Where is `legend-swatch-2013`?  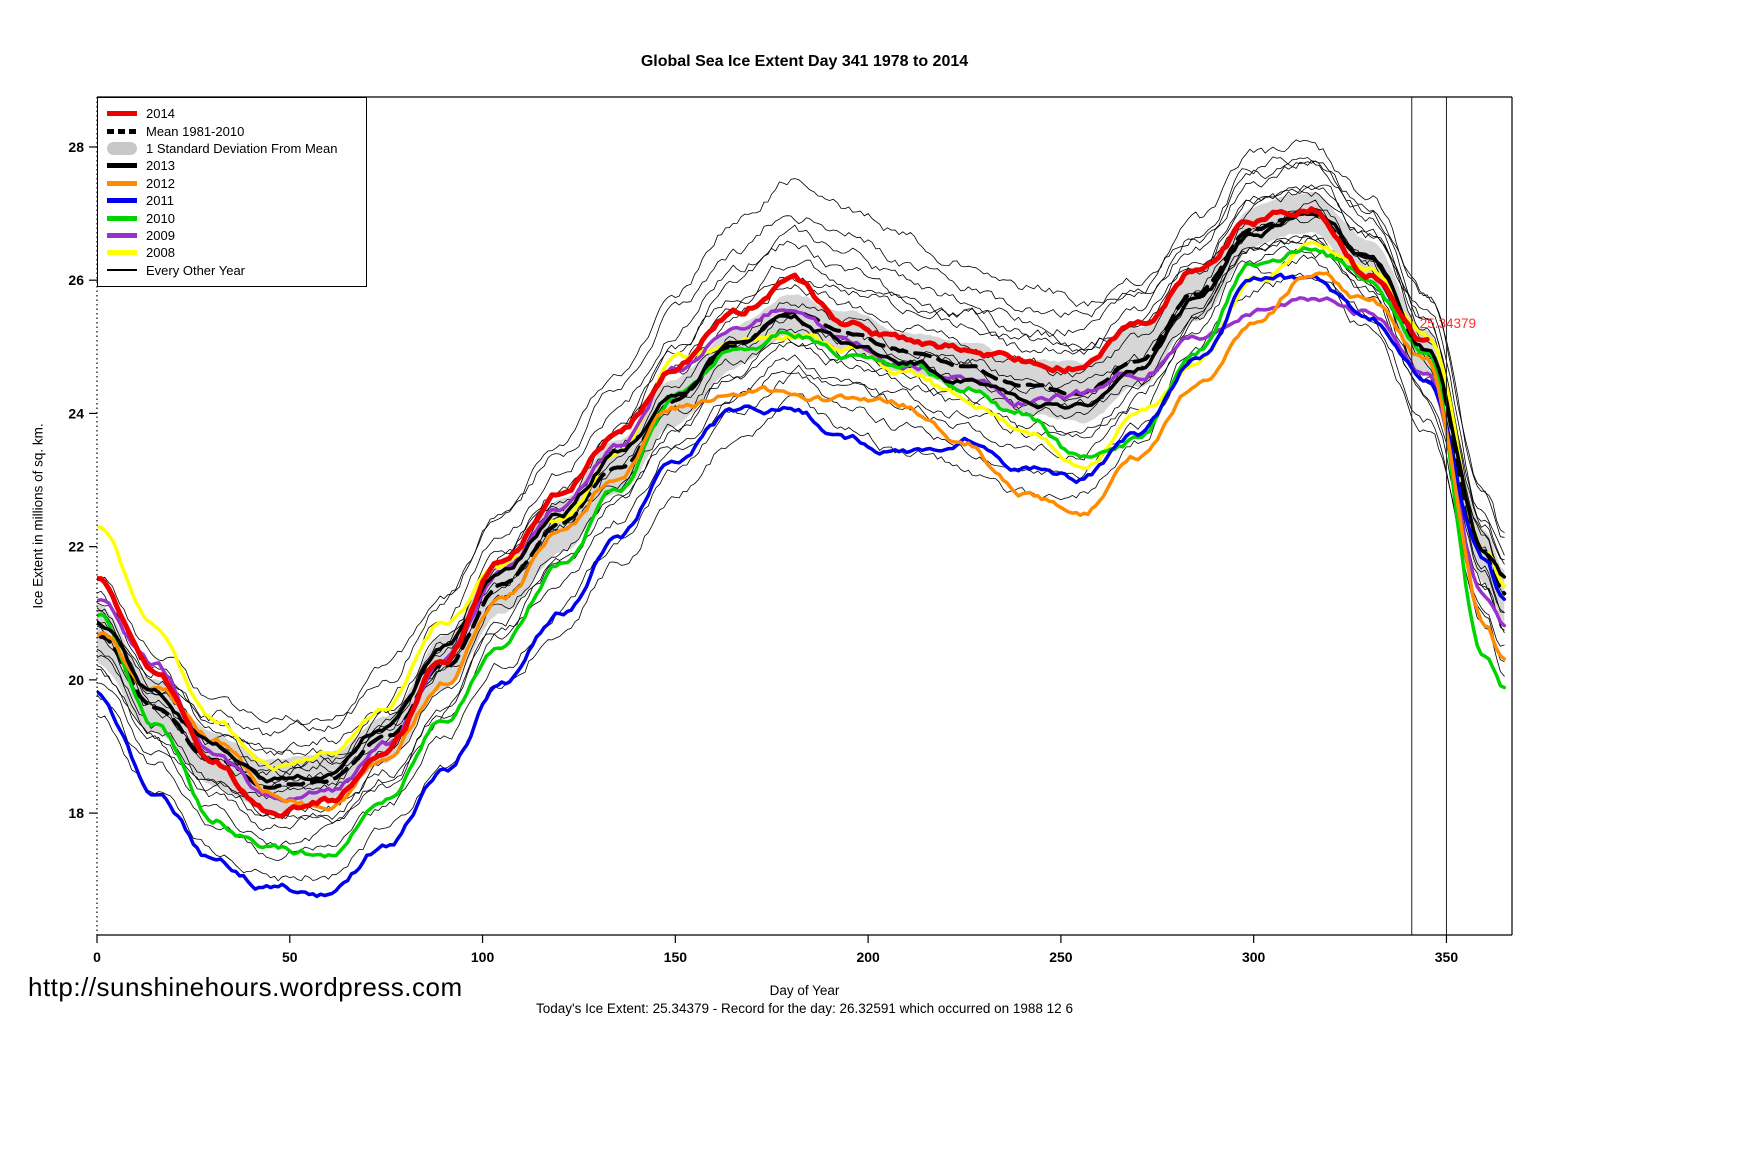 legend-swatch-2013 is located at coordinates (122, 166).